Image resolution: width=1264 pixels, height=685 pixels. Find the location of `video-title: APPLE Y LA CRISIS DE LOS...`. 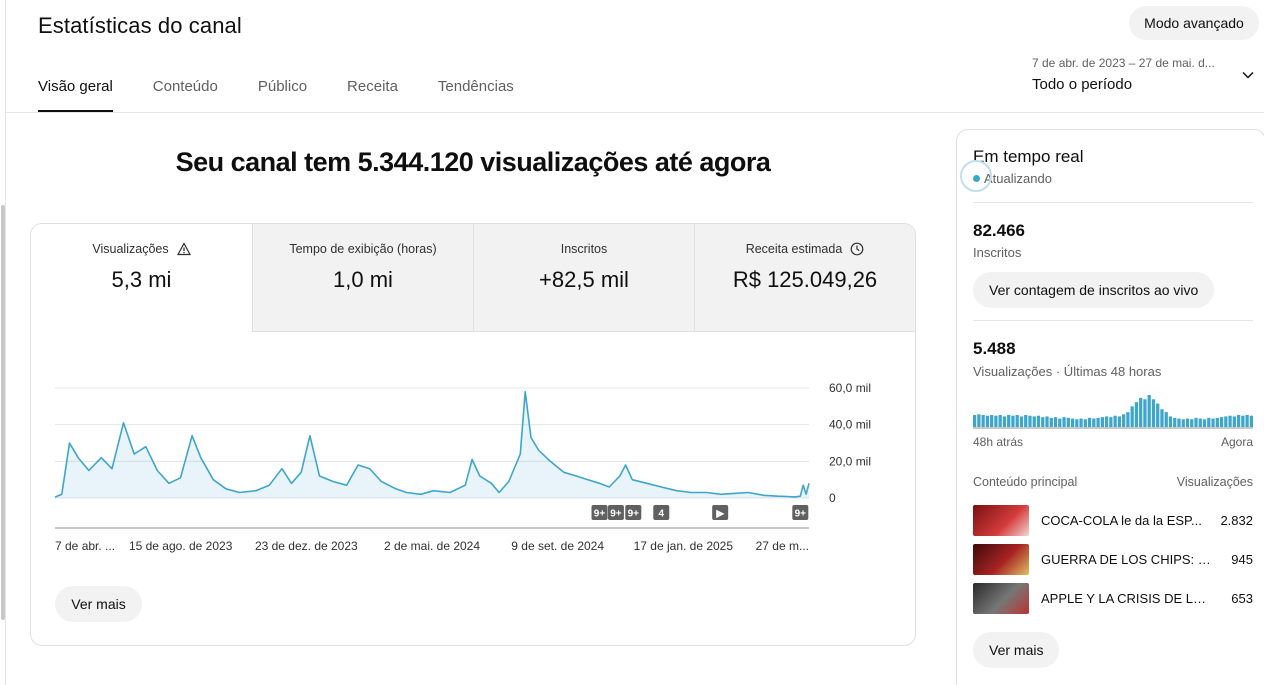

video-title: APPLE Y LA CRISIS DE LOS... is located at coordinates (1126, 598).